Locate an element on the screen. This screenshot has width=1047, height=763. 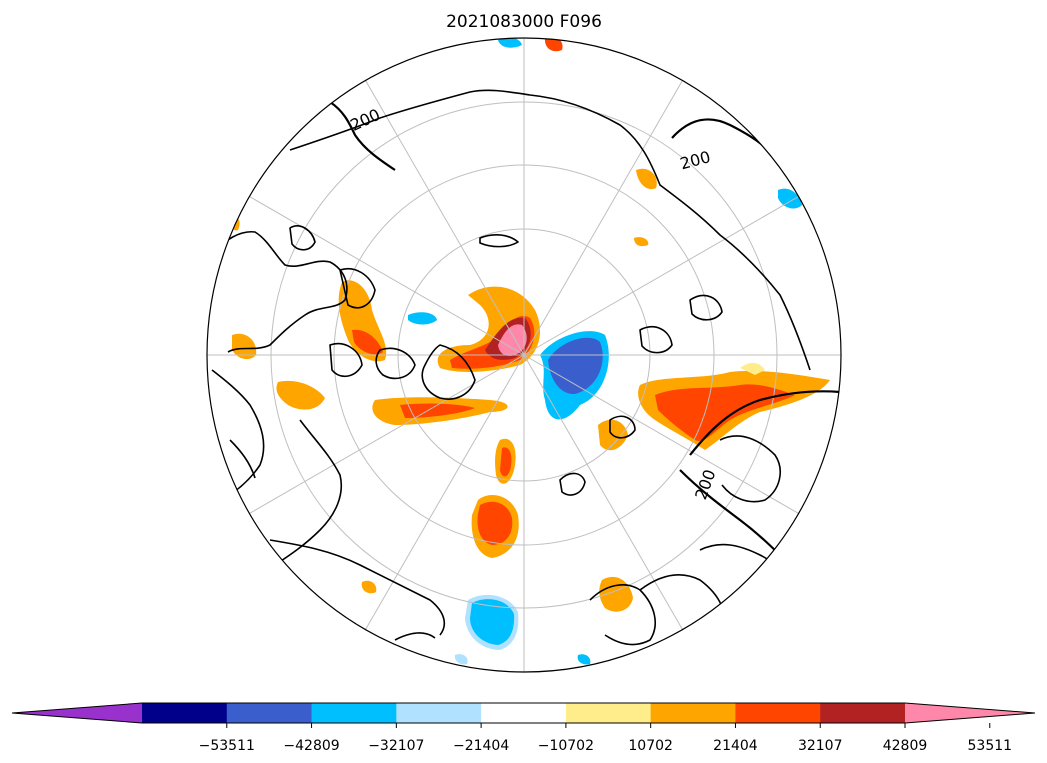
anomaly-near-pole-positive is located at coordinates (488, 329).